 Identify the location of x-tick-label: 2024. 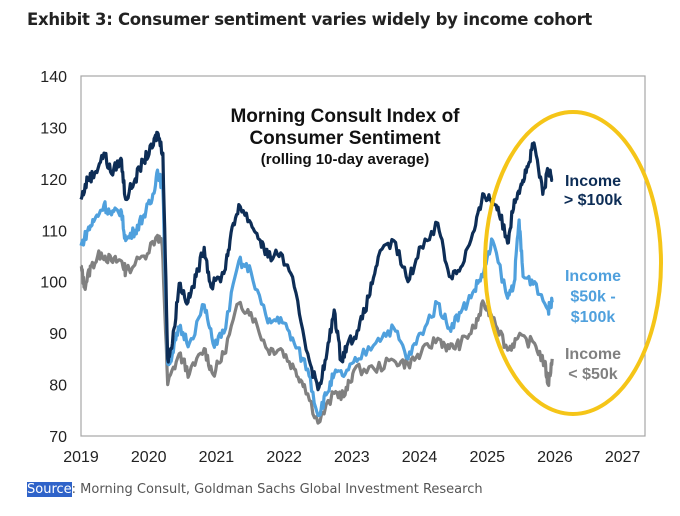
(420, 457).